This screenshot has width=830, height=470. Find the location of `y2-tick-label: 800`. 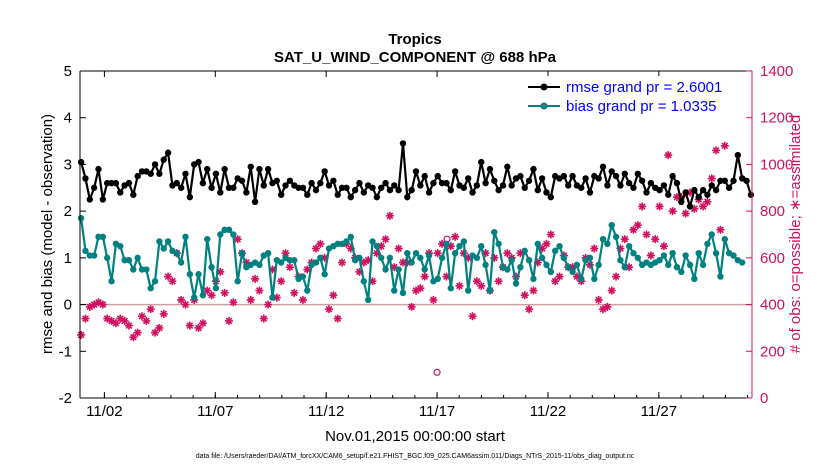

y2-tick-label: 800 is located at coordinates (772, 211).